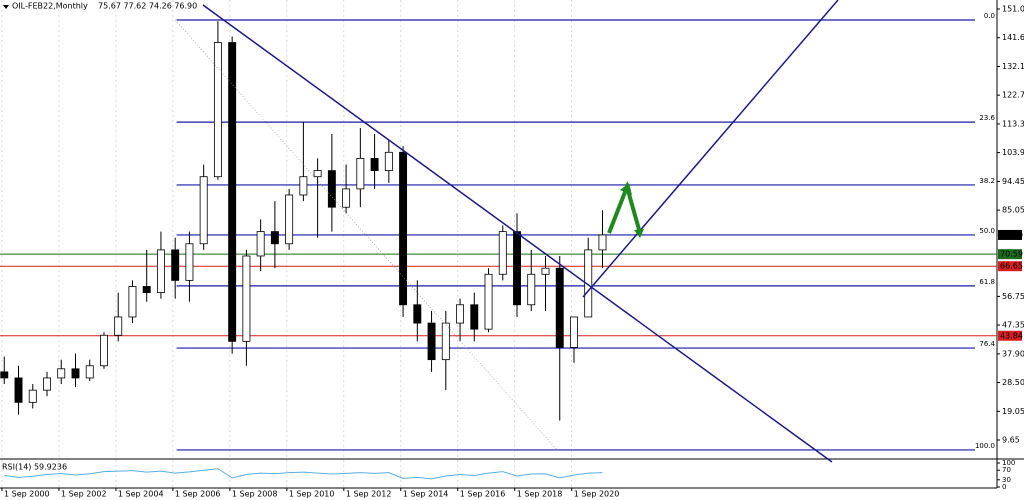 This screenshot has width=1024, height=500. I want to click on price-badge-label: 70.59, so click(1011, 254).